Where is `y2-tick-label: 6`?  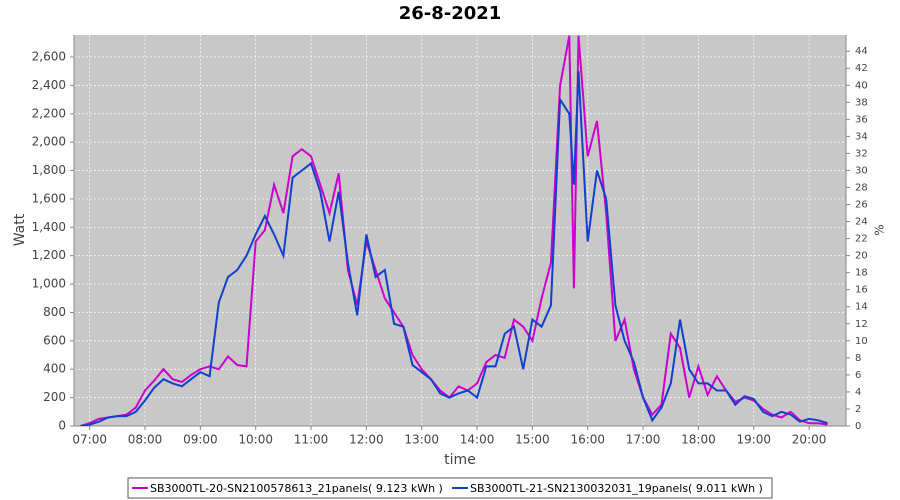 y2-tick-label: 6 is located at coordinates (858, 375).